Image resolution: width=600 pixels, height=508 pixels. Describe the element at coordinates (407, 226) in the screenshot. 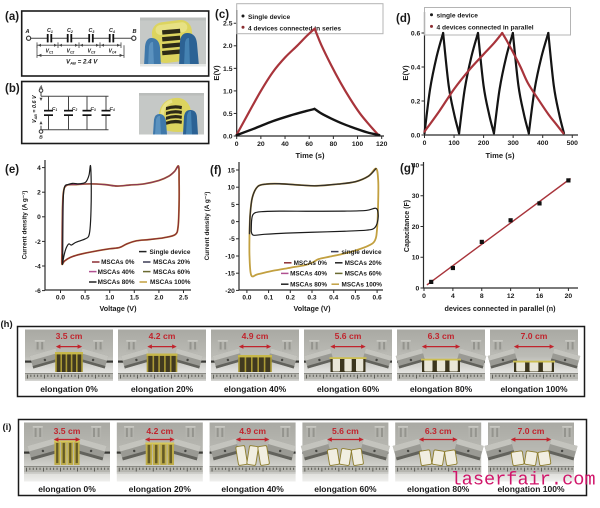

I see `svg-text: Capacitance (F)` at that location.